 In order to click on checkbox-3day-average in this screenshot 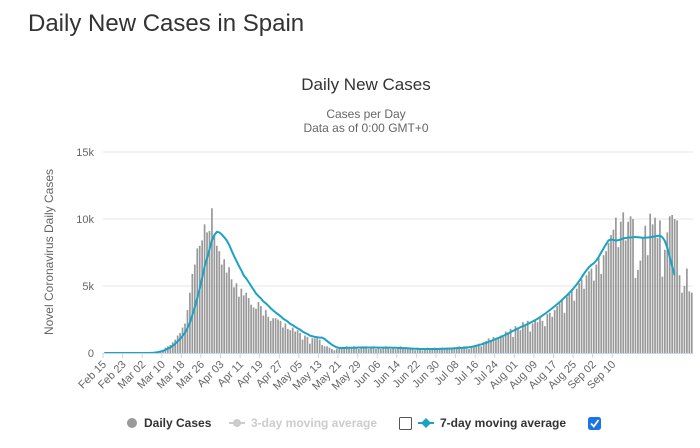, I will do `click(405, 423)`.